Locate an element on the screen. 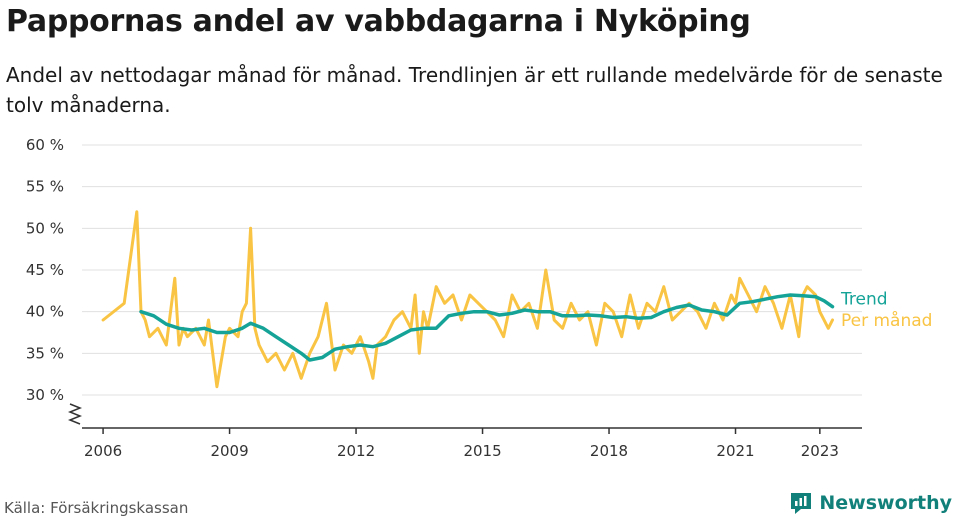 Image resolution: width=960 pixels, height=520 pixels. x-axis: 2006 2009 2012 2015 2018 2021 2023 is located at coordinates (472, 443).